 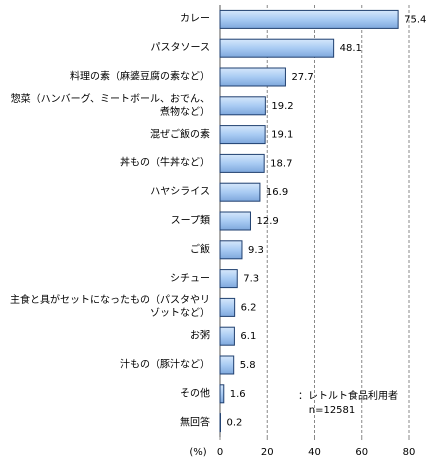 What do you see at coordinates (197, 452) in the screenshot?
I see `x-axis-label: (%)` at bounding box center [197, 452].